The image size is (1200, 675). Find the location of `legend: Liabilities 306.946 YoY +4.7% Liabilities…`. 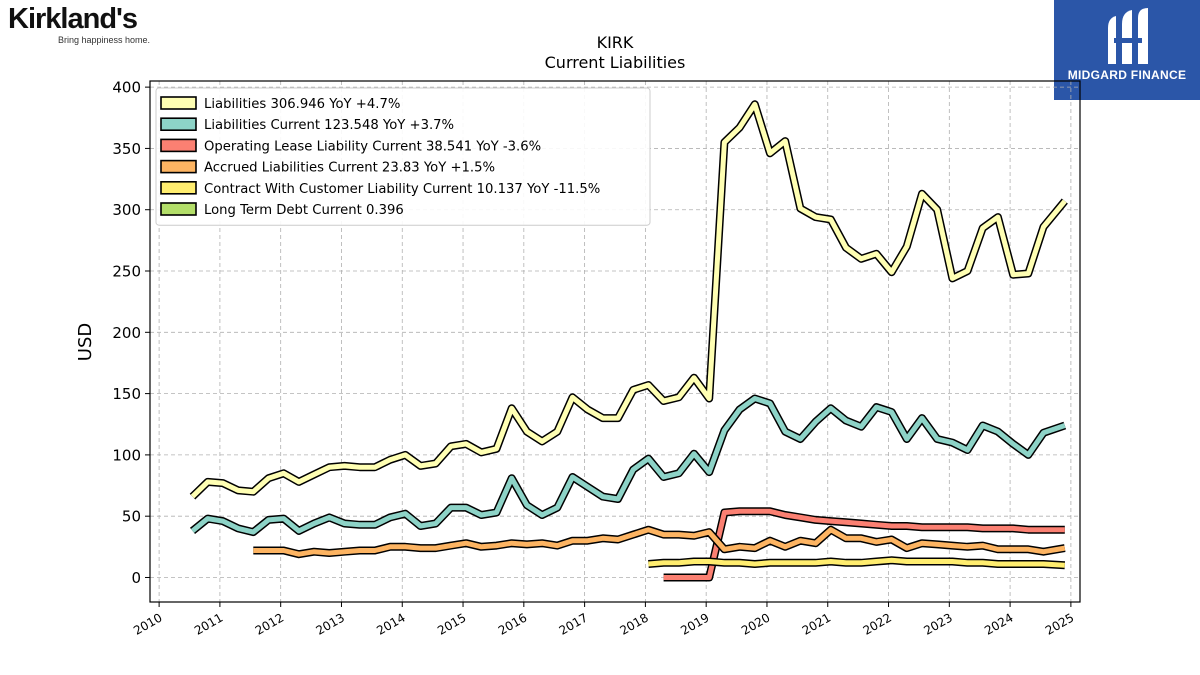

legend: Liabilities 306.946 YoY +4.7% Liabilities… is located at coordinates (403, 156).